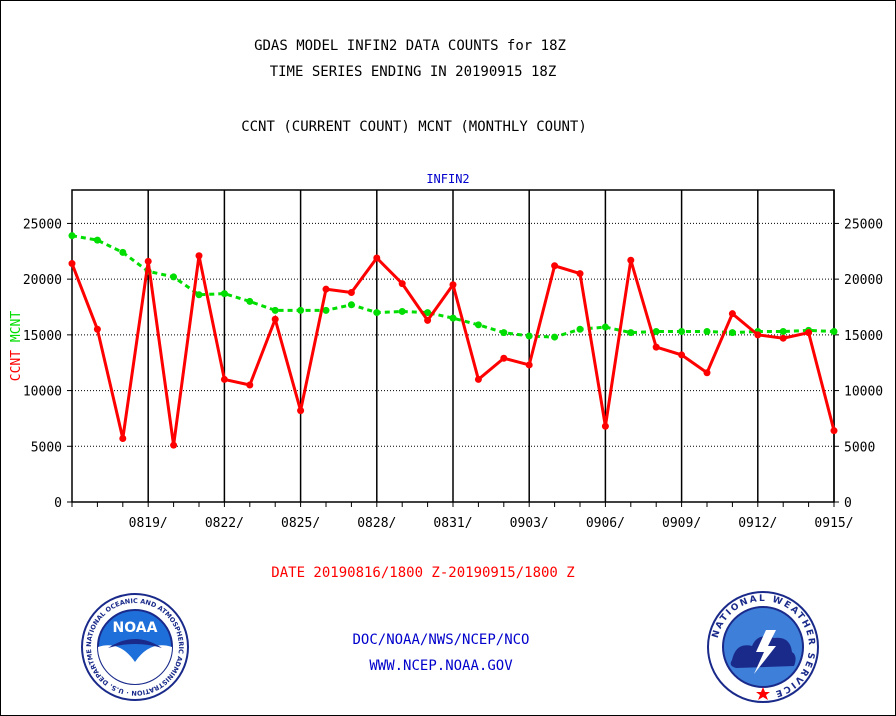  I want to click on y-tick-label-left: 25000, so click(42, 224).